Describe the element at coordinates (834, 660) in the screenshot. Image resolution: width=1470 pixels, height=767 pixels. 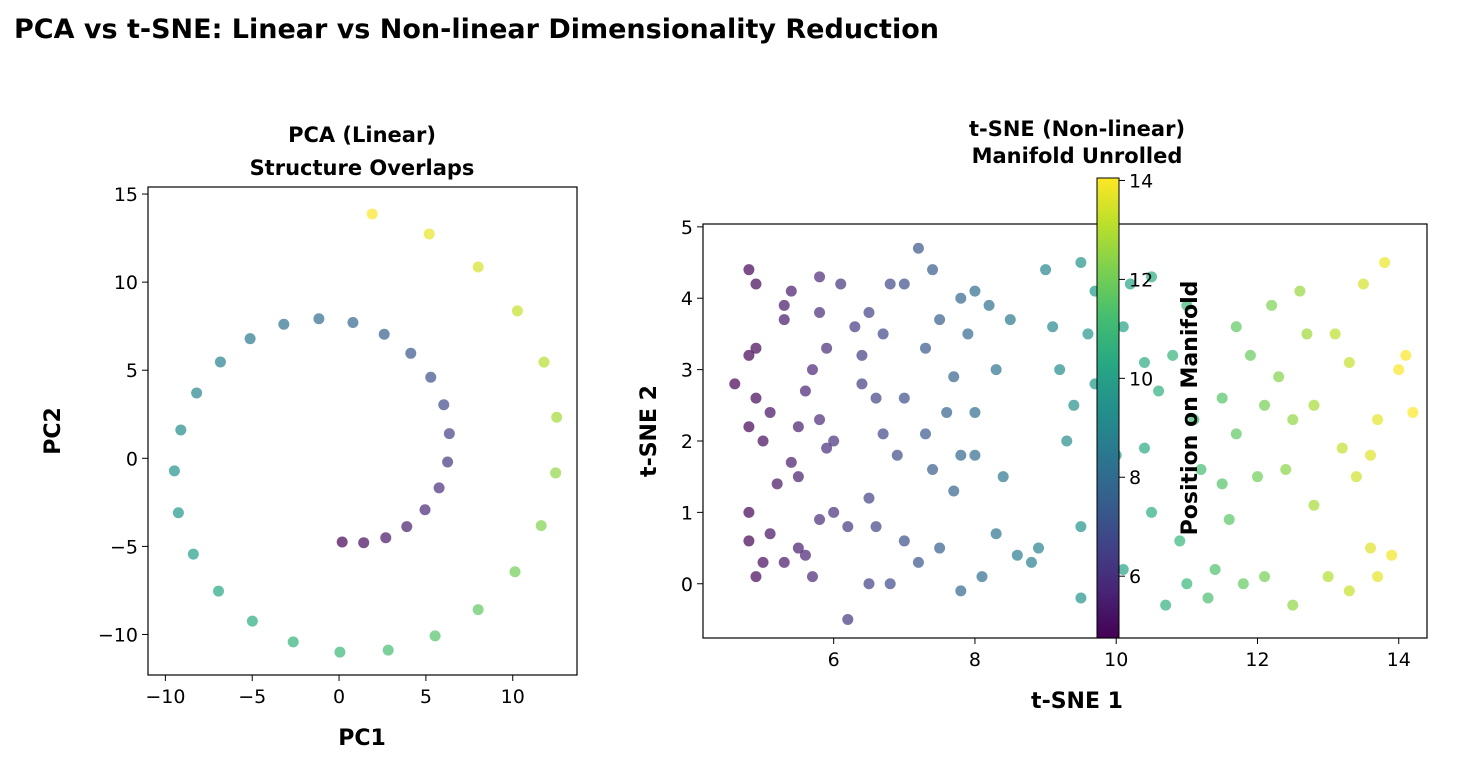
I see `tsne-xtick-label: 6` at that location.